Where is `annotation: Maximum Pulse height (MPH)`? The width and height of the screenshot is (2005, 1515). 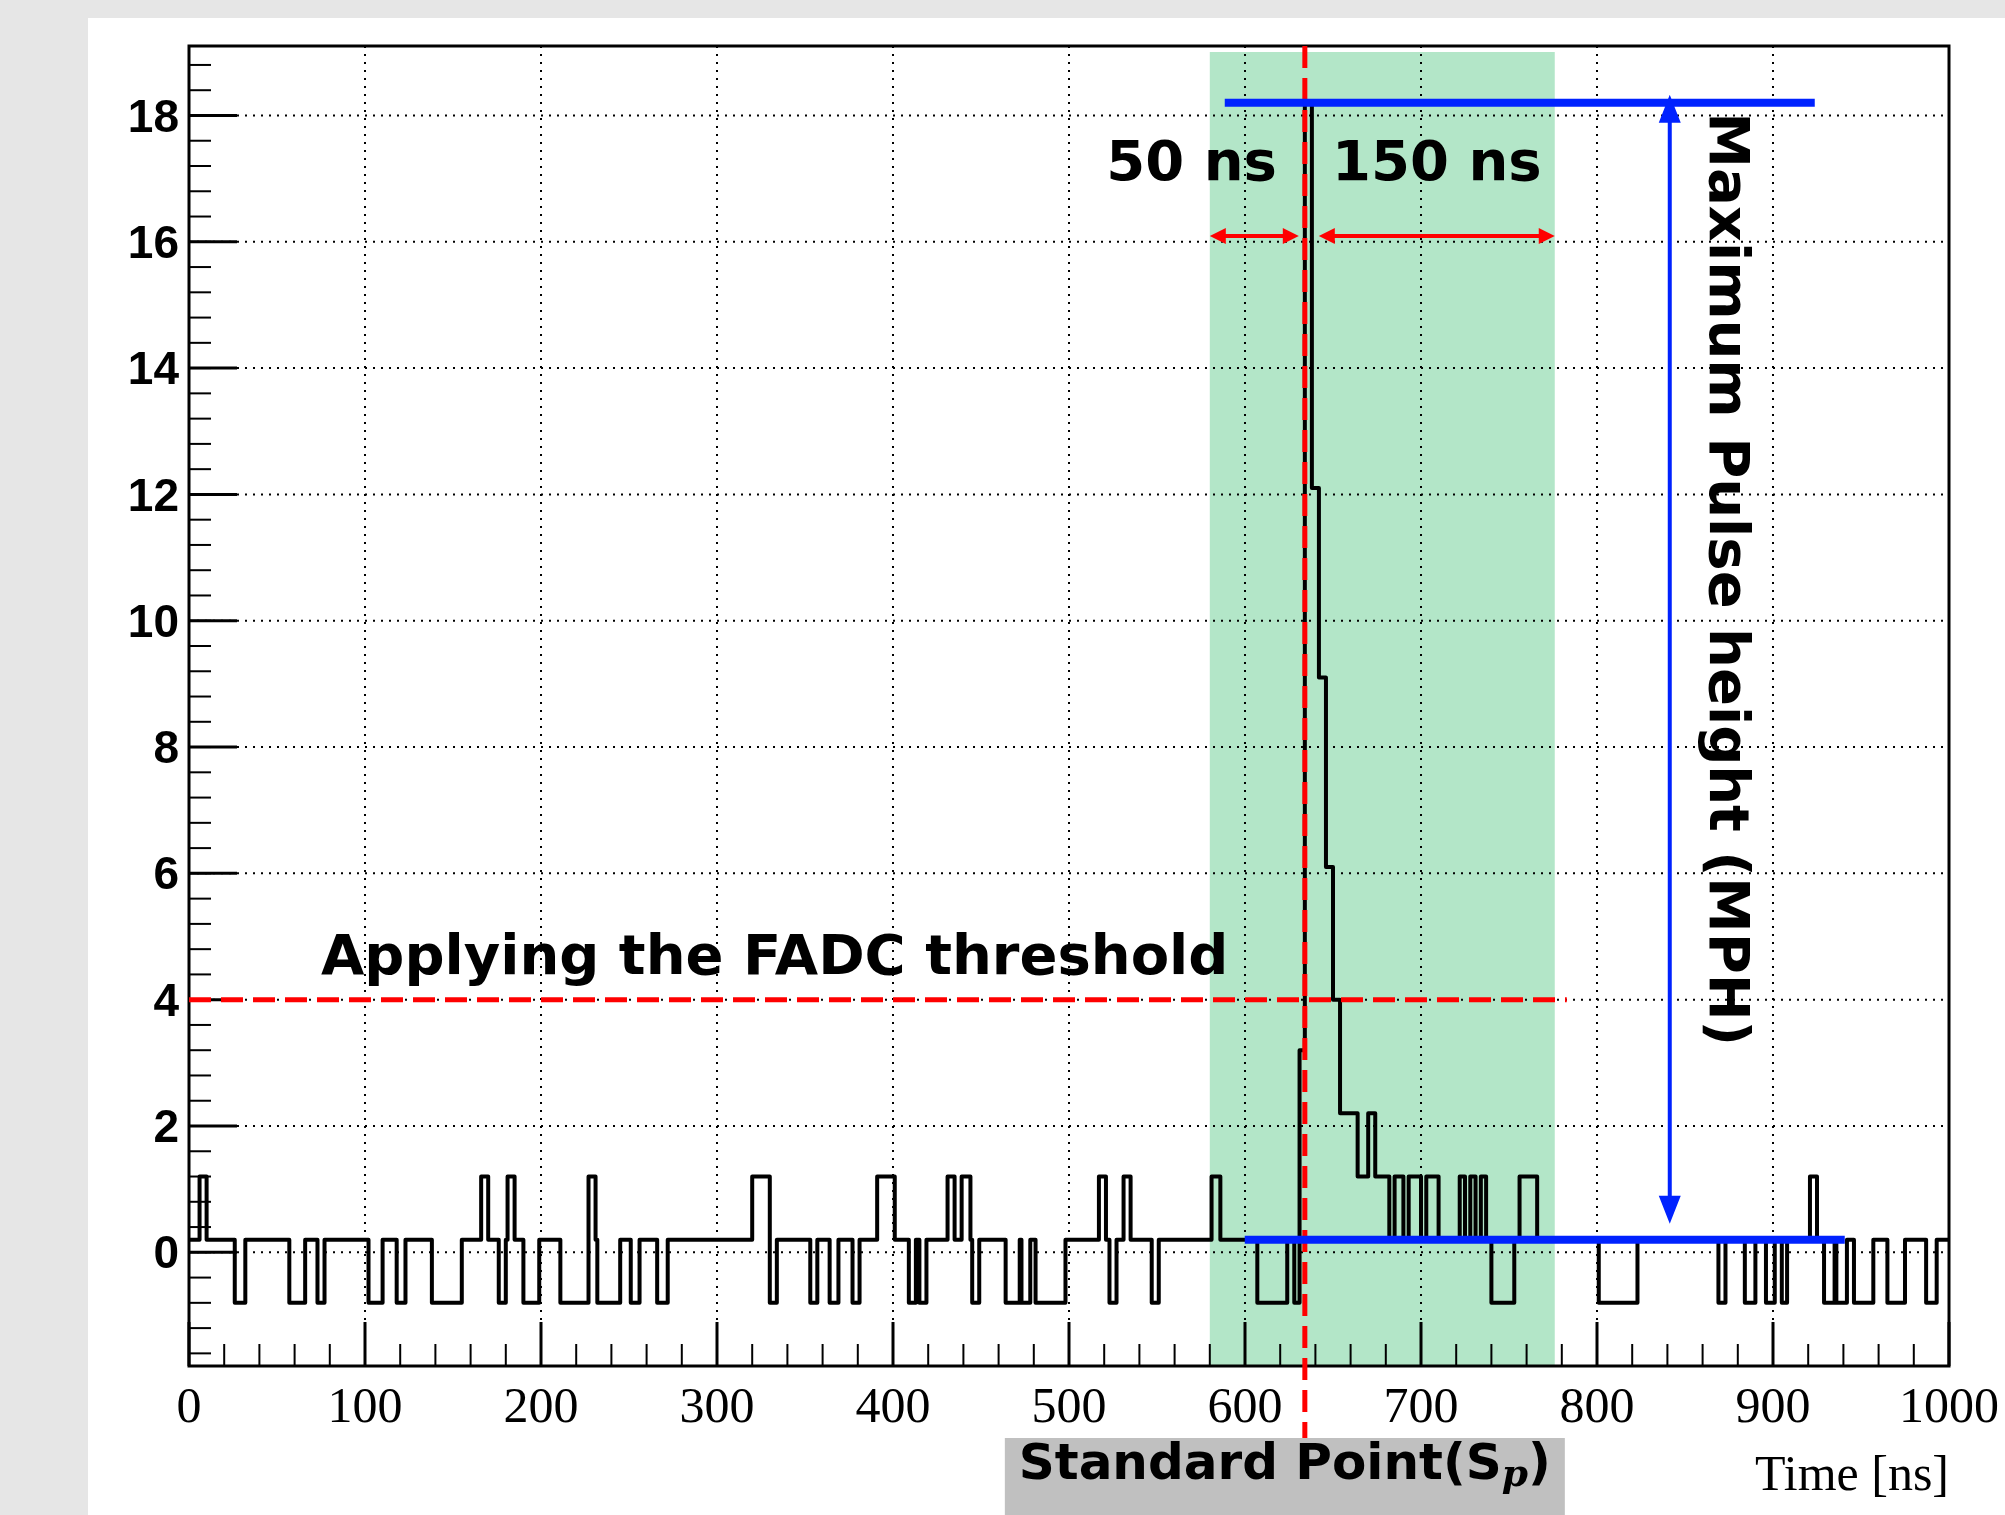
annotation: Maximum Pulse height (MPH) is located at coordinates (1730, 579).